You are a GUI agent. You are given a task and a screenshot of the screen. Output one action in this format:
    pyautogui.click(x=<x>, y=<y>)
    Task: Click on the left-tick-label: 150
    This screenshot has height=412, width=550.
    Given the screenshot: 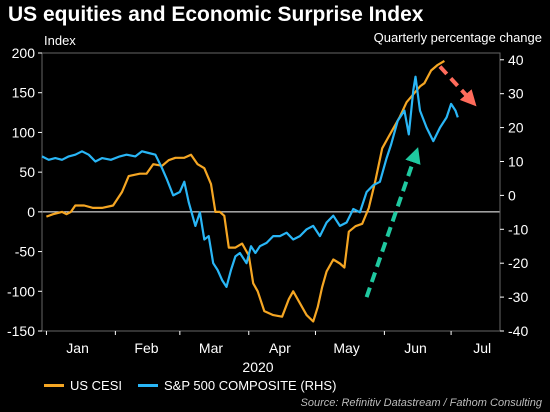 What is the action you would take?
    pyautogui.click(x=24, y=93)
    